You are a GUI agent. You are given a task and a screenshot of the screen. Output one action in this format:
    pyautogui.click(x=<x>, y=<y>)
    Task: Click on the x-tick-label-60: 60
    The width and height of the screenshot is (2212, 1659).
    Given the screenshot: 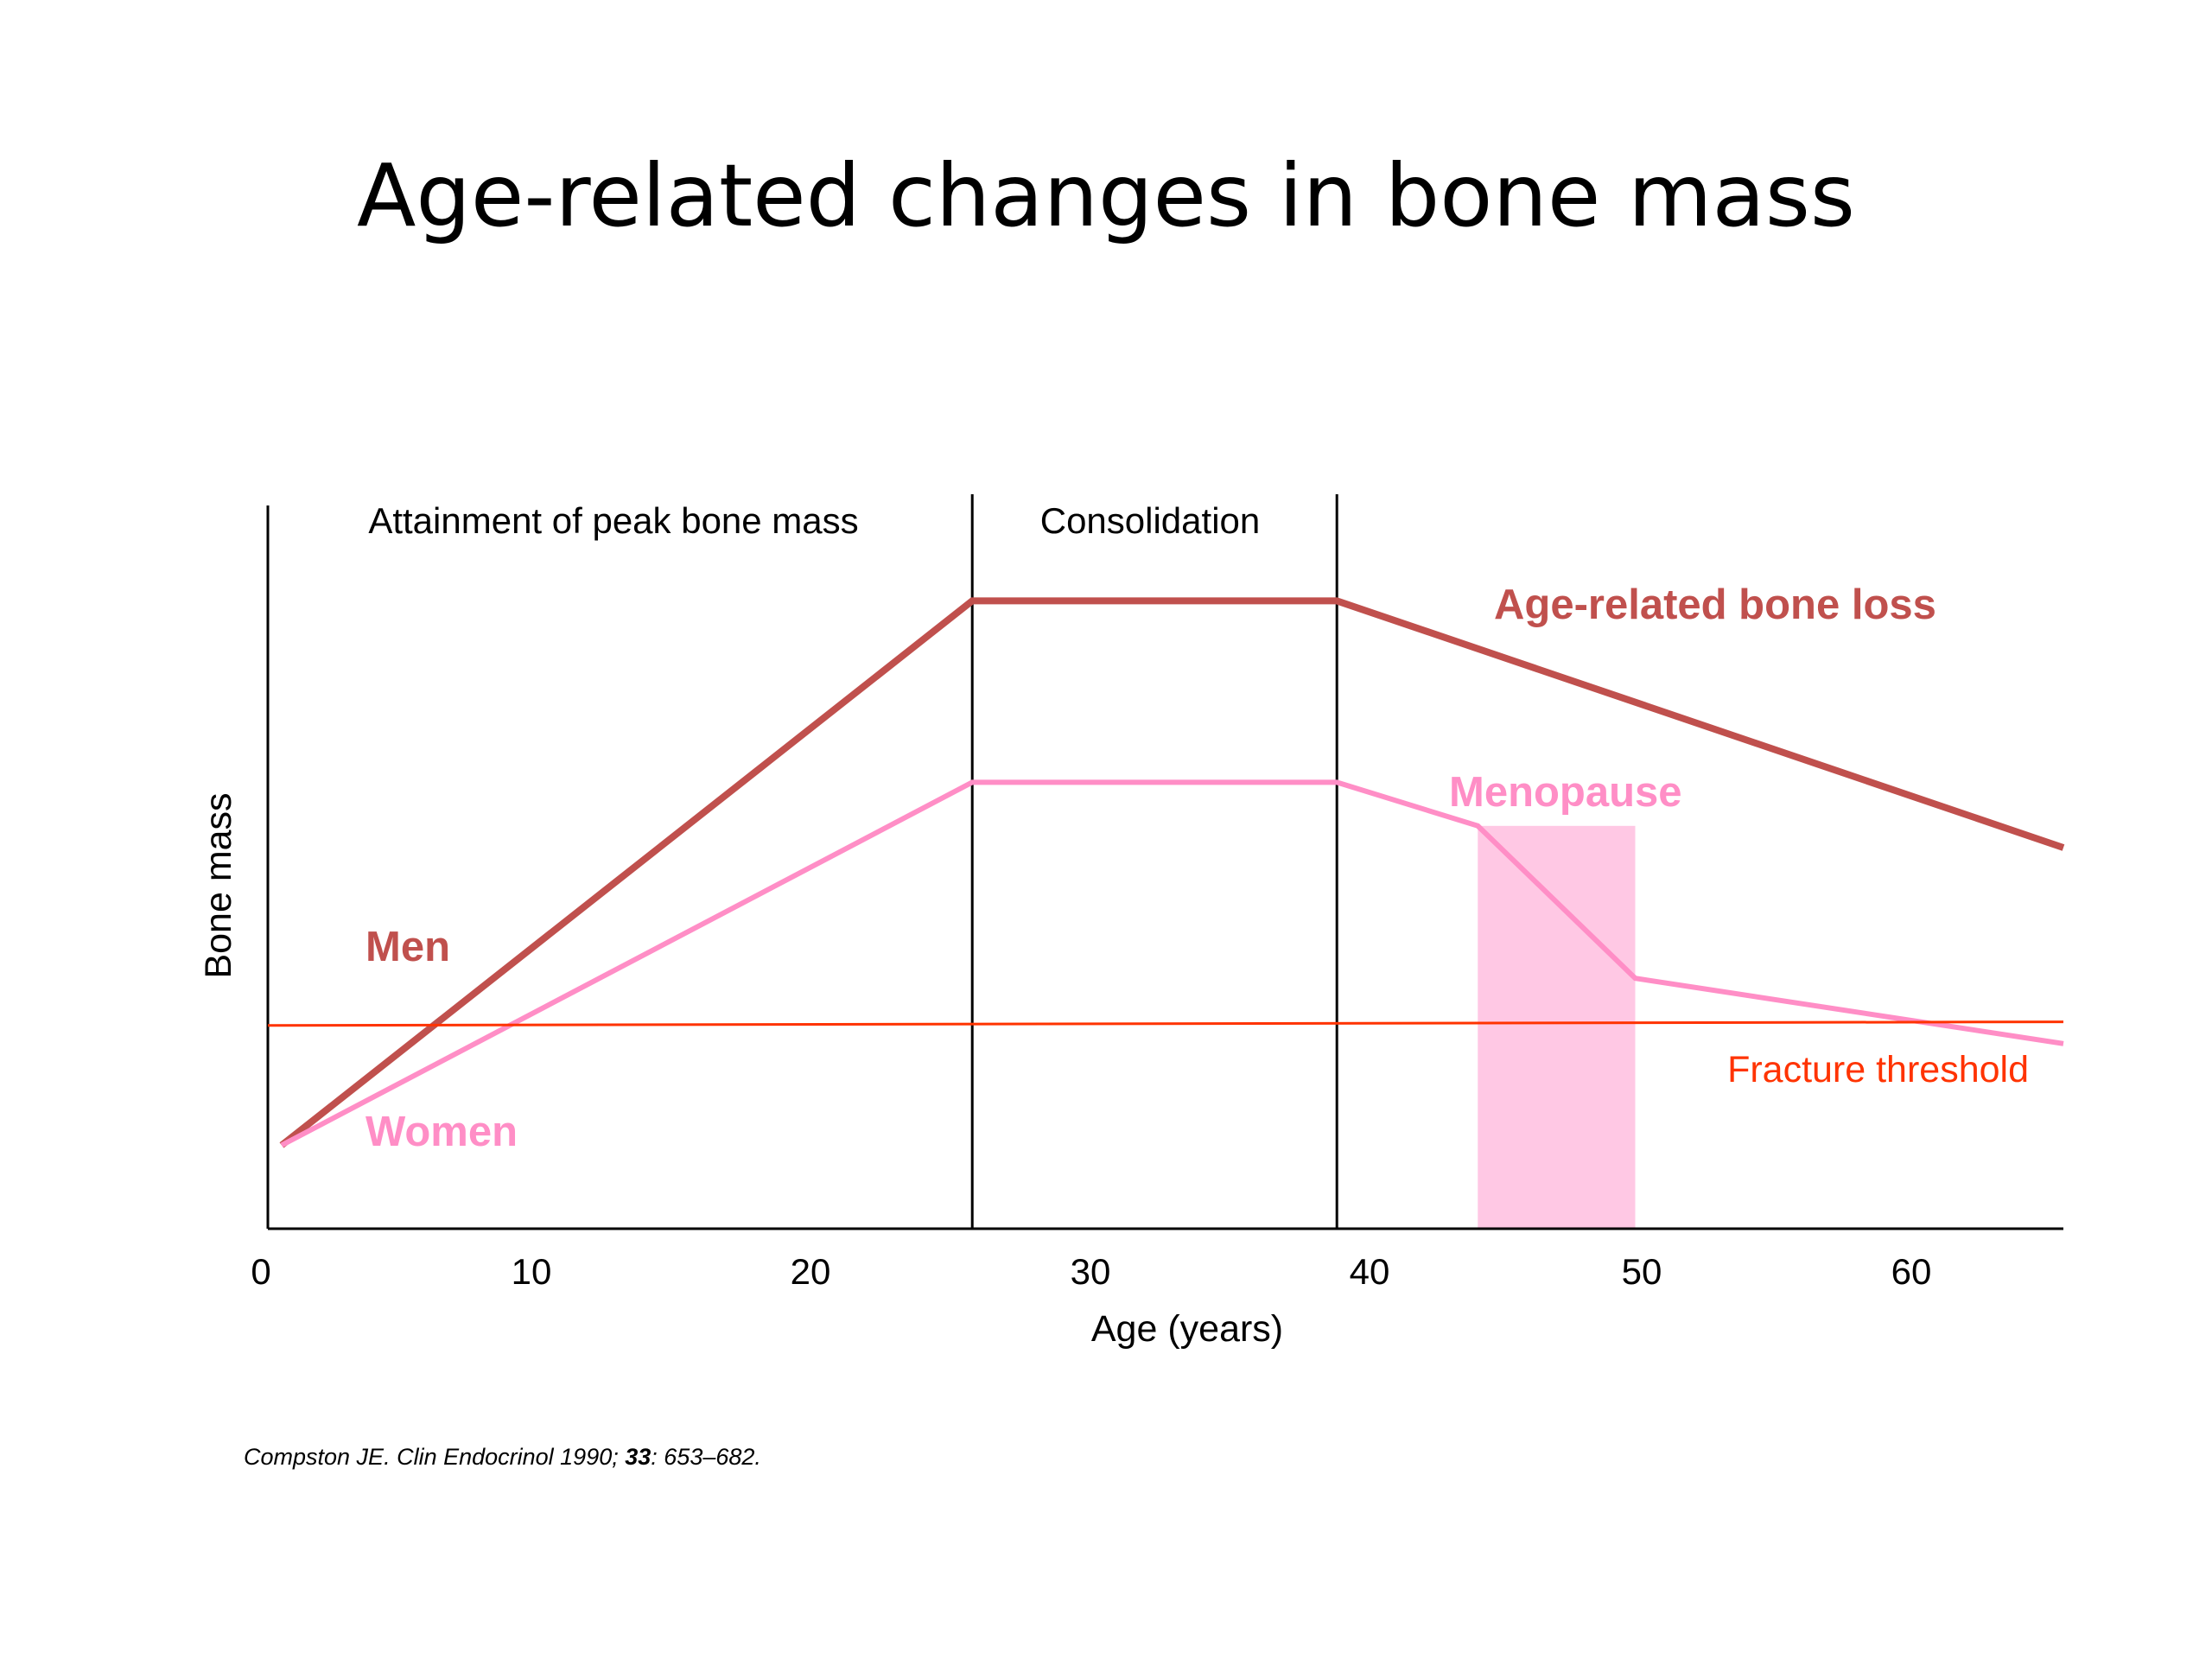 What is the action you would take?
    pyautogui.click(x=1911, y=1271)
    